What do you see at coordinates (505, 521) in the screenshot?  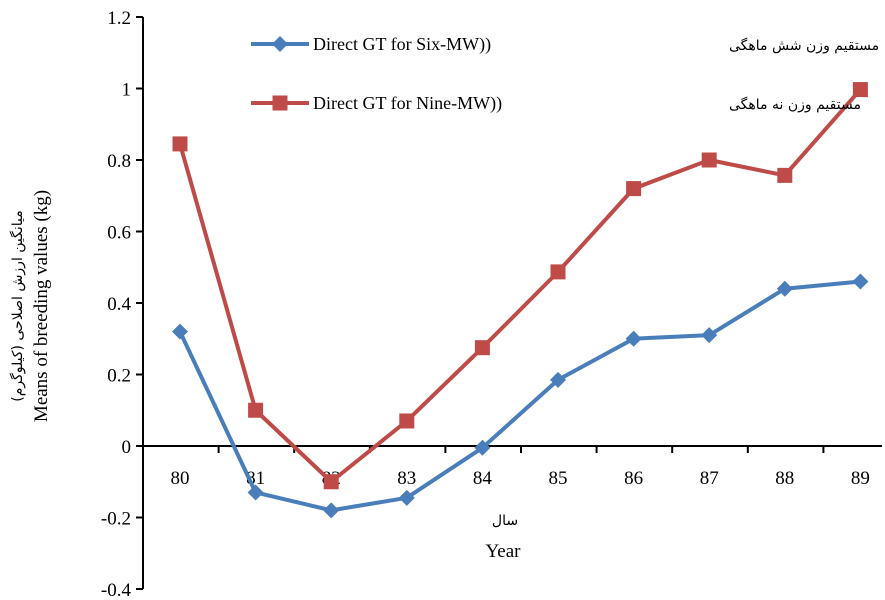 I see `x-axis-label-persian: سال` at bounding box center [505, 521].